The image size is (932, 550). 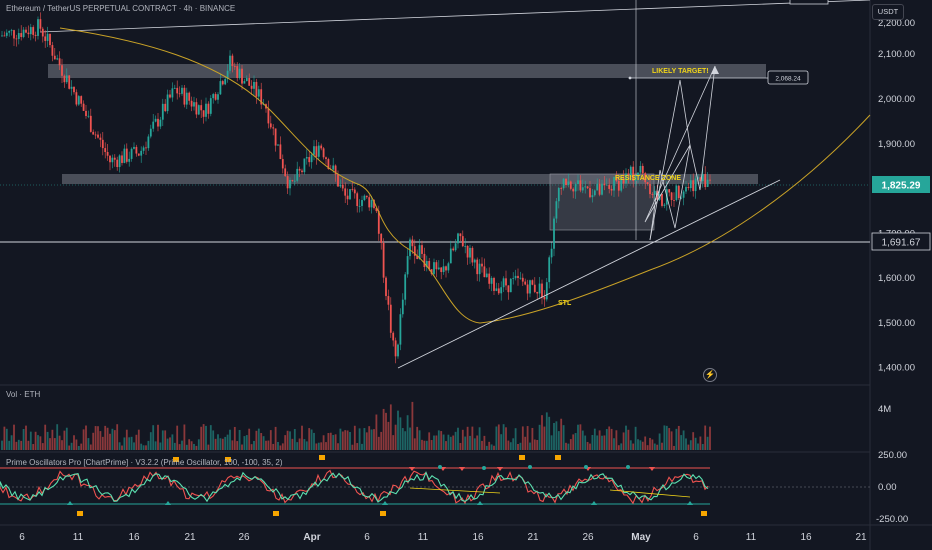 I want to click on currency-button: USDT, so click(x=888, y=12).